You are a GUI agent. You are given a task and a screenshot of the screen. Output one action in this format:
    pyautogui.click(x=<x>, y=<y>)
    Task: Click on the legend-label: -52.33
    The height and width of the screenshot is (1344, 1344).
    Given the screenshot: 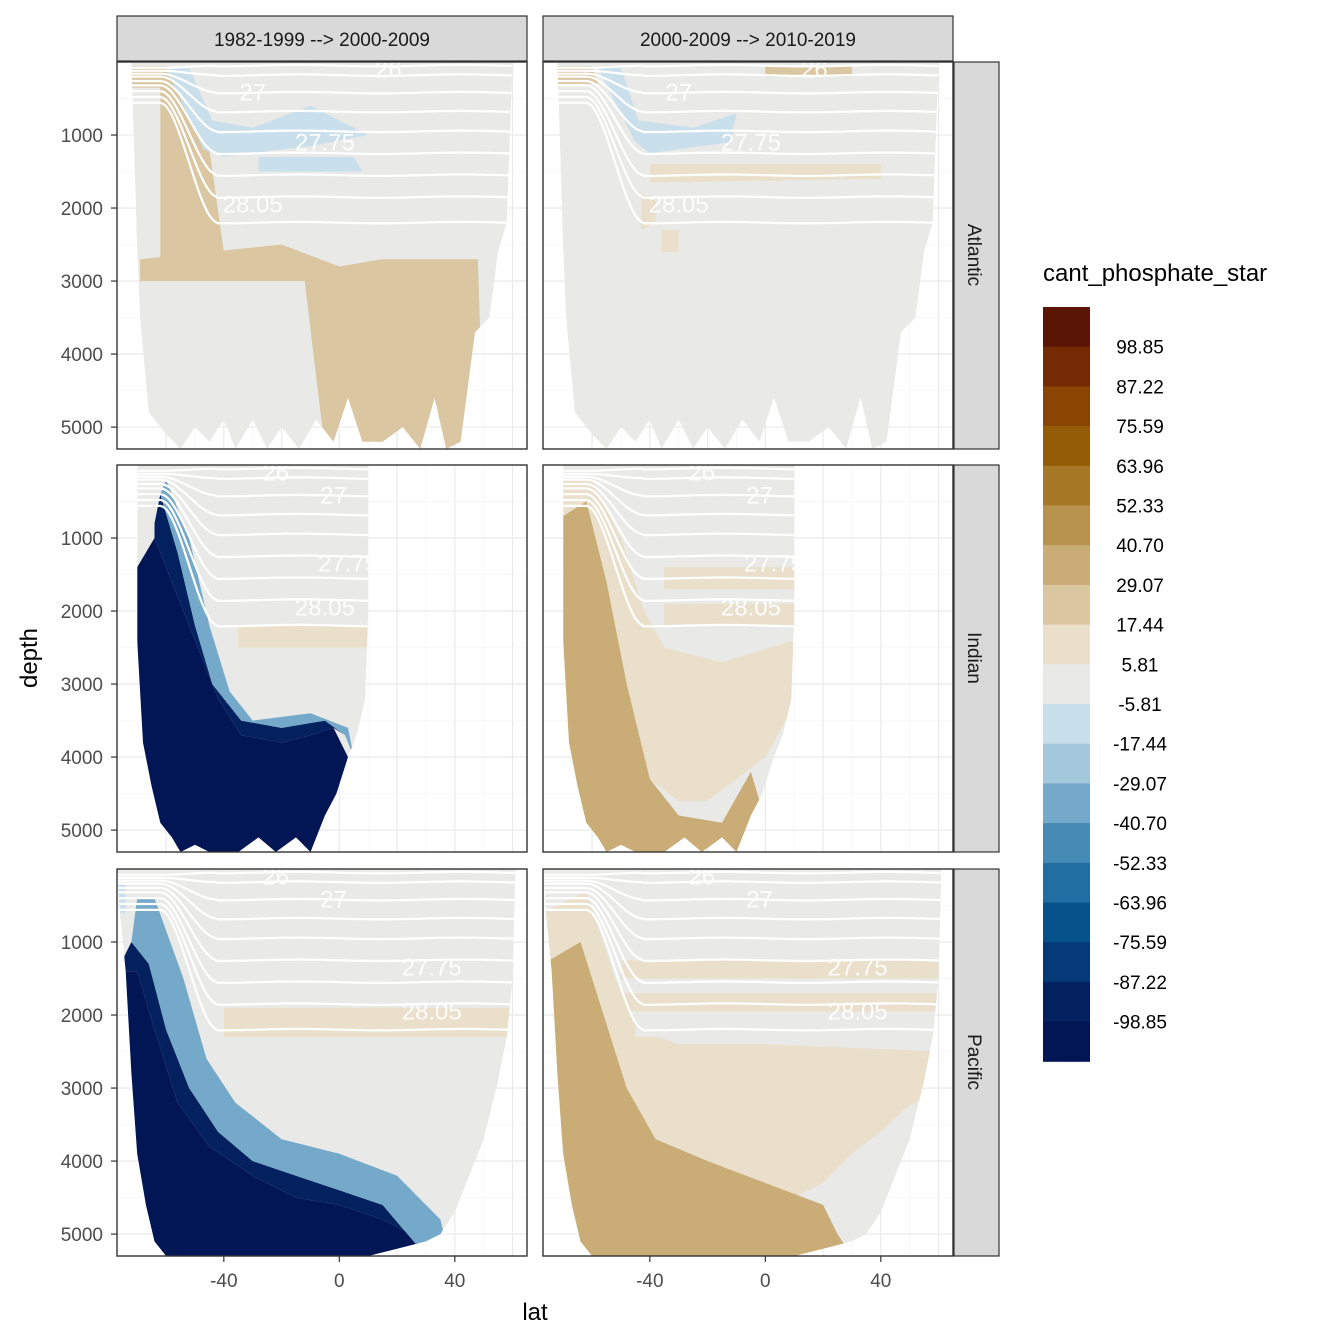 What is the action you would take?
    pyautogui.click(x=1140, y=864)
    